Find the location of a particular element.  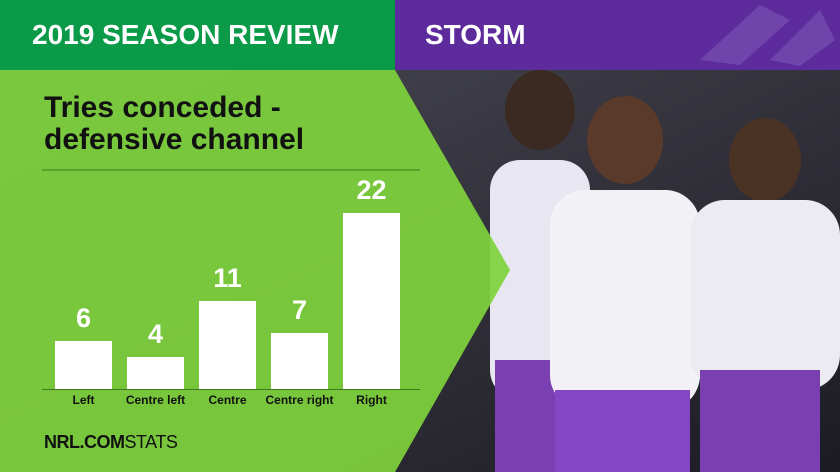

footer: NRL.COMSTATS is located at coordinates (111, 442).